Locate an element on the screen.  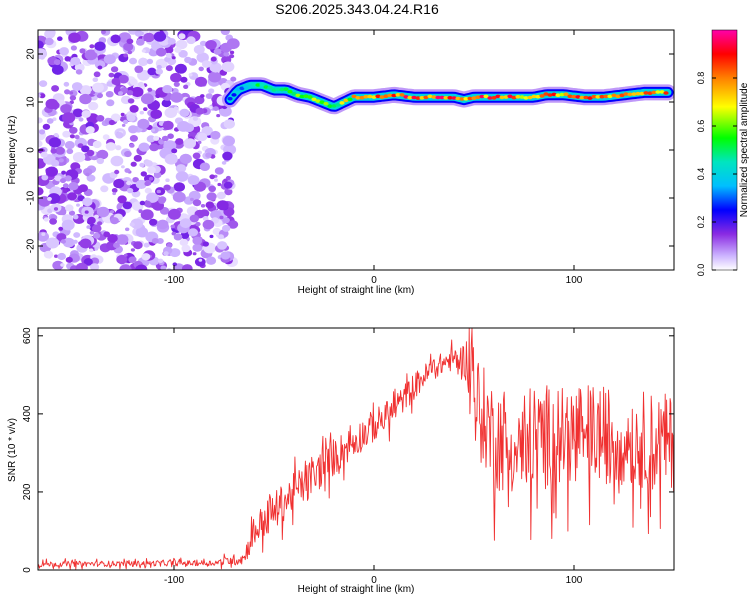
spectrogram-y-axis-label: Frequency (Hz) is located at coordinates (12, 150).